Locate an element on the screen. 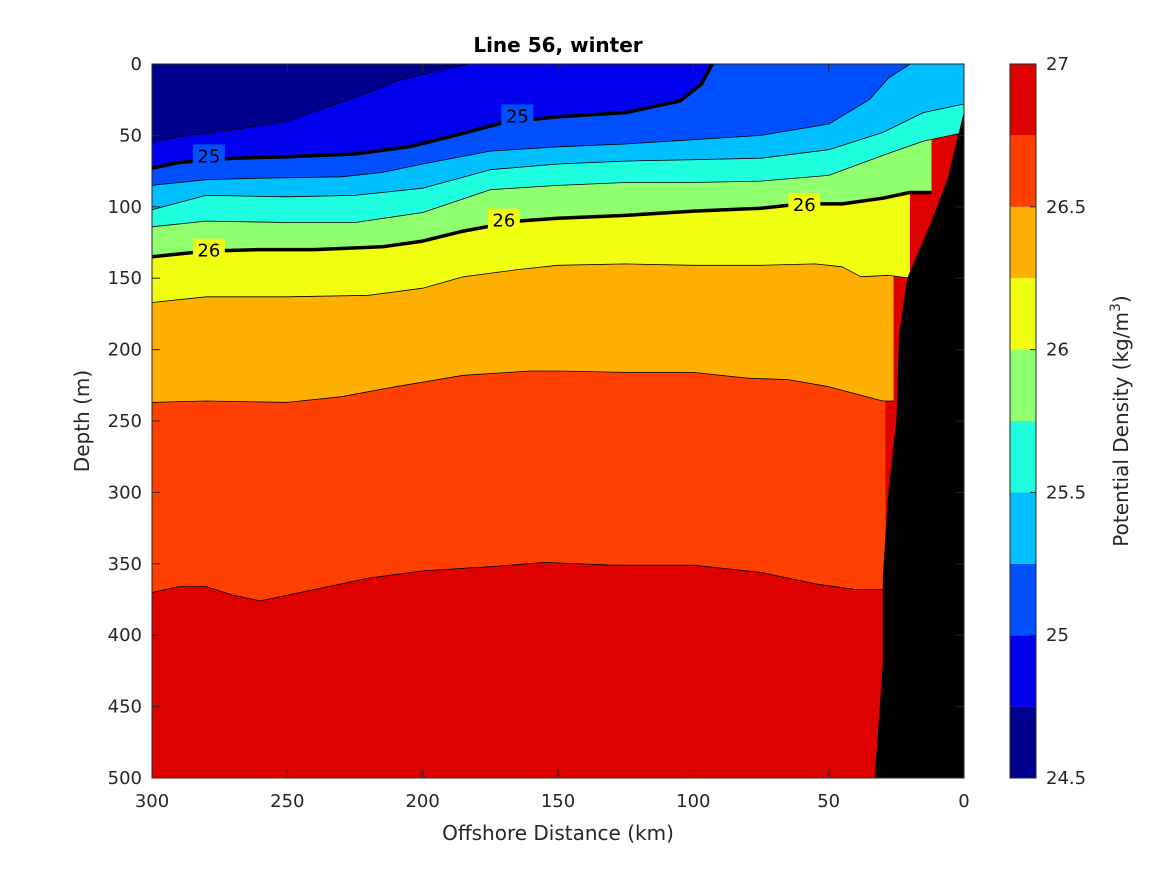 The image size is (1167, 875). x-tick-label: 250 is located at coordinates (287, 801).